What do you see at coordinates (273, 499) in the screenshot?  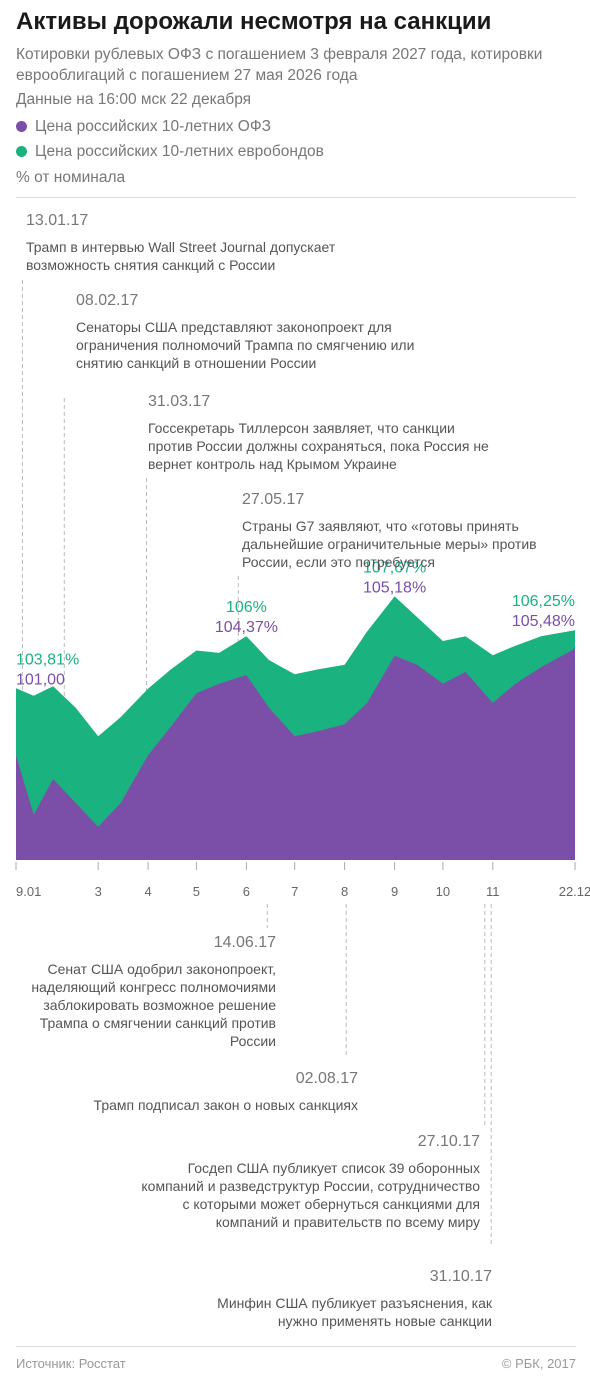 I see `event-date: 27.05.17` at bounding box center [273, 499].